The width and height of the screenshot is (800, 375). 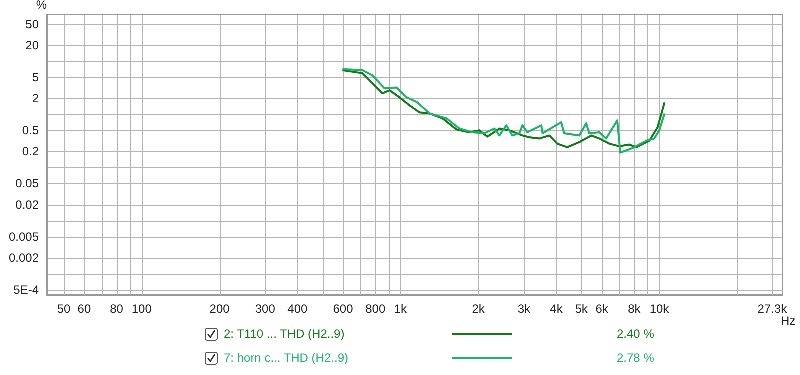 I want to click on x-tick-label: 27.3k, so click(x=773, y=309).